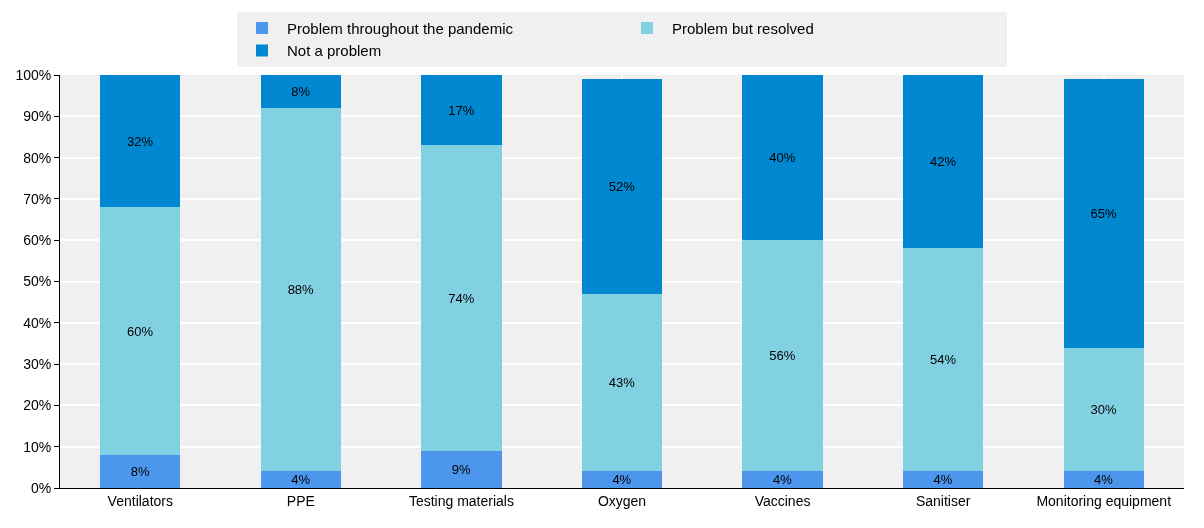  I want to click on x-tick-label: Ventilators, so click(140, 500).